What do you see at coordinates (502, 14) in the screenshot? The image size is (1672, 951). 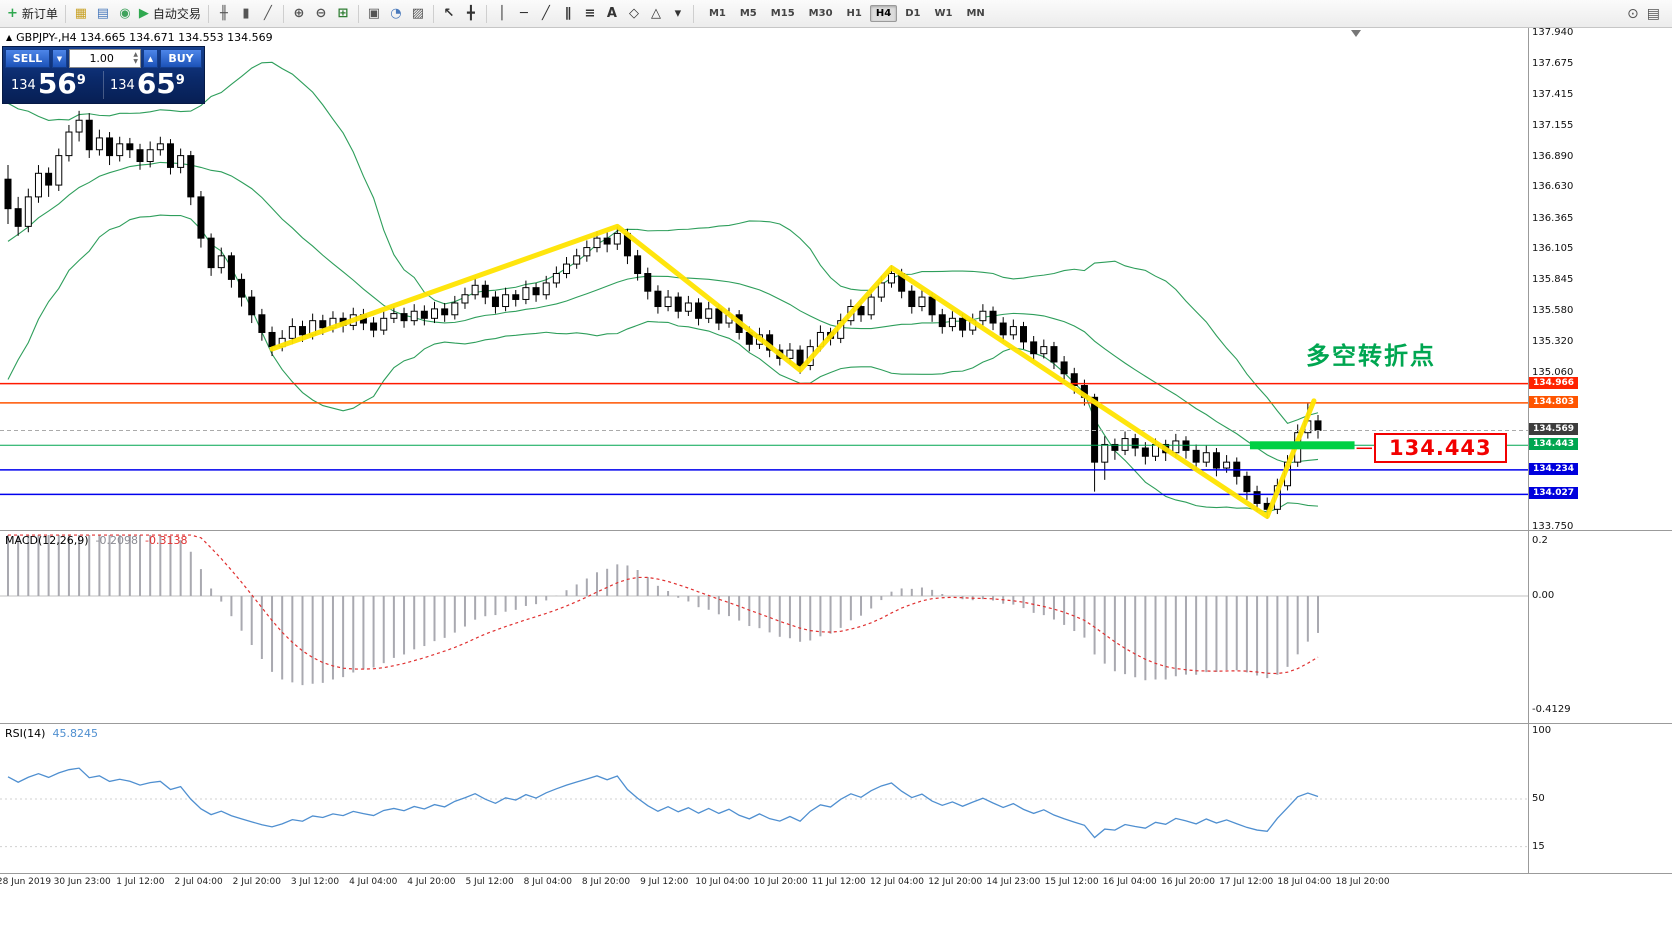 I see `vertical-line-button: │` at bounding box center [502, 14].